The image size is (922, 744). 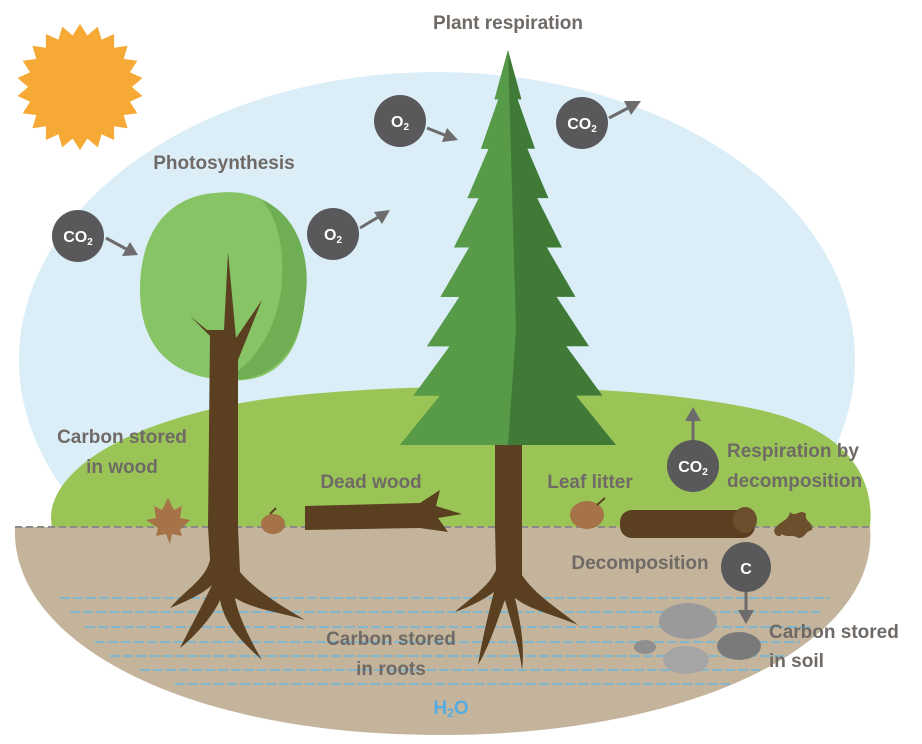 What do you see at coordinates (793, 451) in the screenshot?
I see `respiration-decomposition-label-line1: Respiration by` at bounding box center [793, 451].